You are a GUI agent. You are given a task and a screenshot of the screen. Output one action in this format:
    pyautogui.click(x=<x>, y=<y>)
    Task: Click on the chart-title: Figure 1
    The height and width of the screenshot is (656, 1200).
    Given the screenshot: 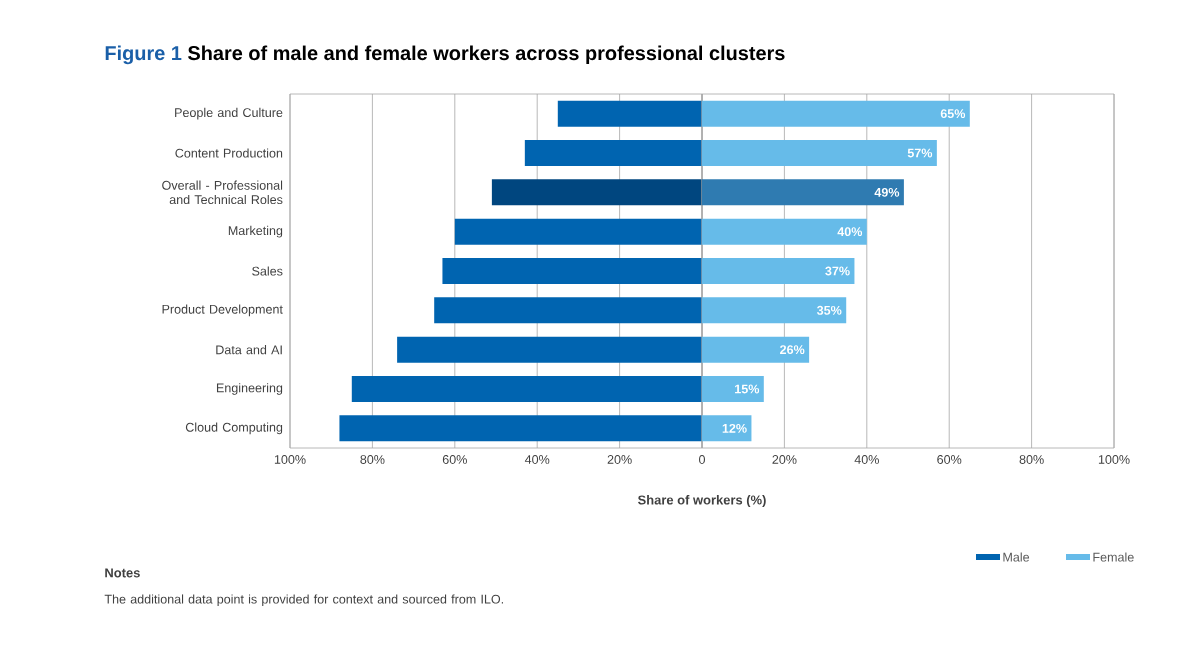 What is the action you would take?
    pyautogui.click(x=143, y=55)
    